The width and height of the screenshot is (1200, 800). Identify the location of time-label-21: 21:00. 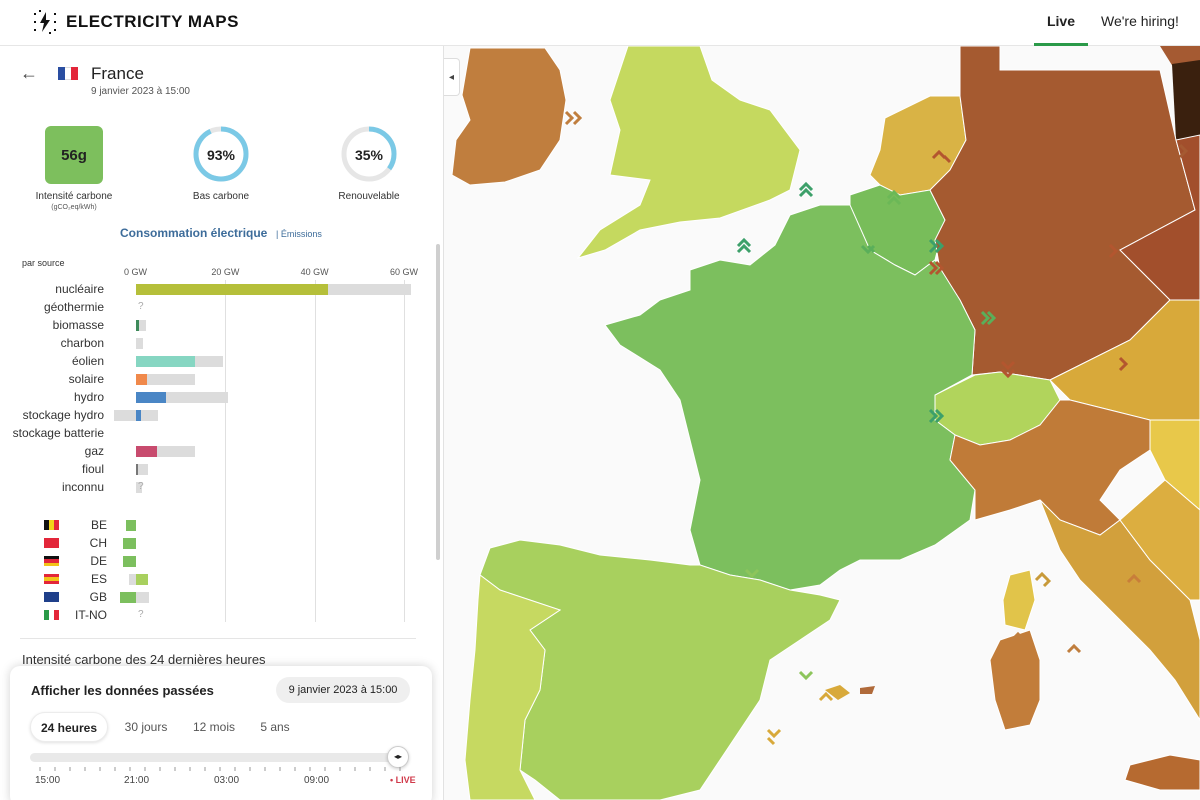
(137, 780).